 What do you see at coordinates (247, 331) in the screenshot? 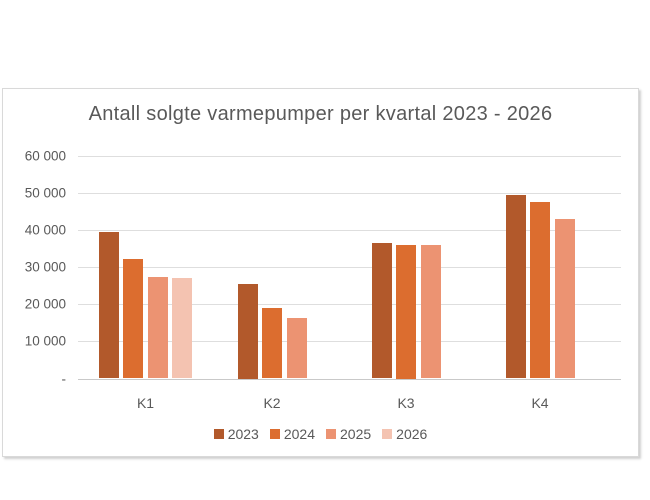
I see `bar-2023-K2` at bounding box center [247, 331].